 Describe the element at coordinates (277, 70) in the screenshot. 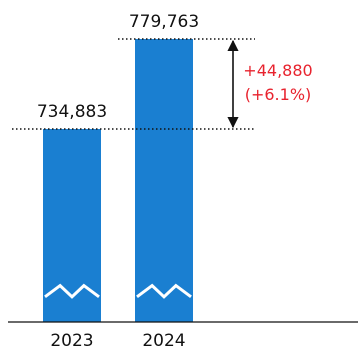

I see `difference-value-label: +44,880` at that location.